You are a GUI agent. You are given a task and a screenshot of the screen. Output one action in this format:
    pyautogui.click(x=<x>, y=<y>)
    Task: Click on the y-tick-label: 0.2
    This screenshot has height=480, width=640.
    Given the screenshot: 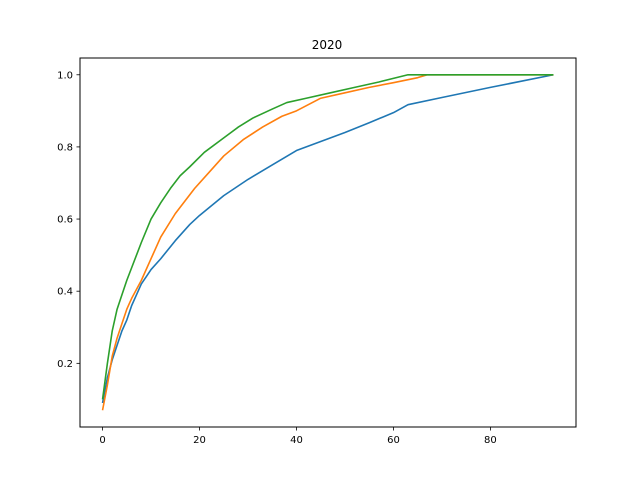 What is the action you would take?
    pyautogui.click(x=65, y=364)
    